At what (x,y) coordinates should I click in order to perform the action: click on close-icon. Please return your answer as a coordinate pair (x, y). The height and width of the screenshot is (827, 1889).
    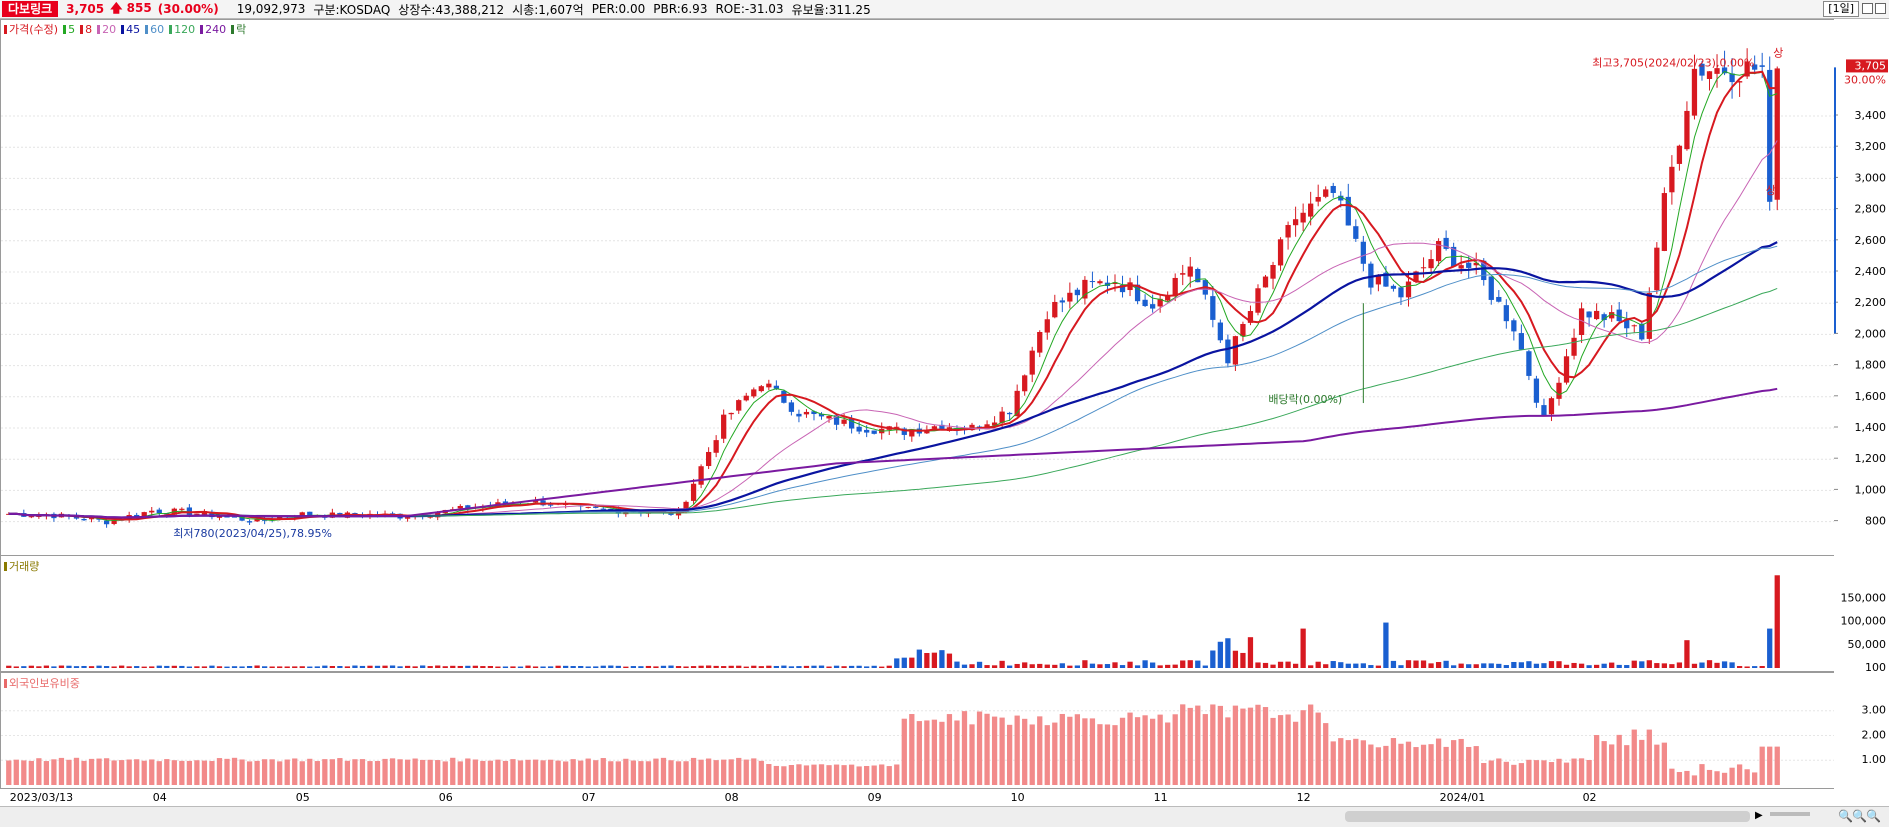
    Looking at the image, I should click on (1880, 8).